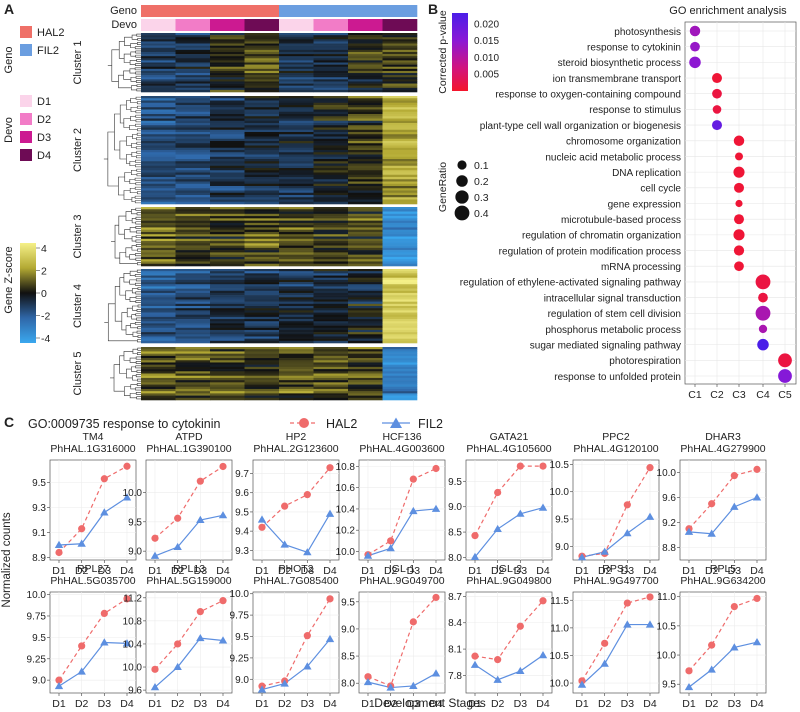 The width and height of the screenshot is (800, 712). What do you see at coordinates (471, 190) in the screenshot?
I see `go-ratio-legend: 0.10.20.30.4` at bounding box center [471, 190].